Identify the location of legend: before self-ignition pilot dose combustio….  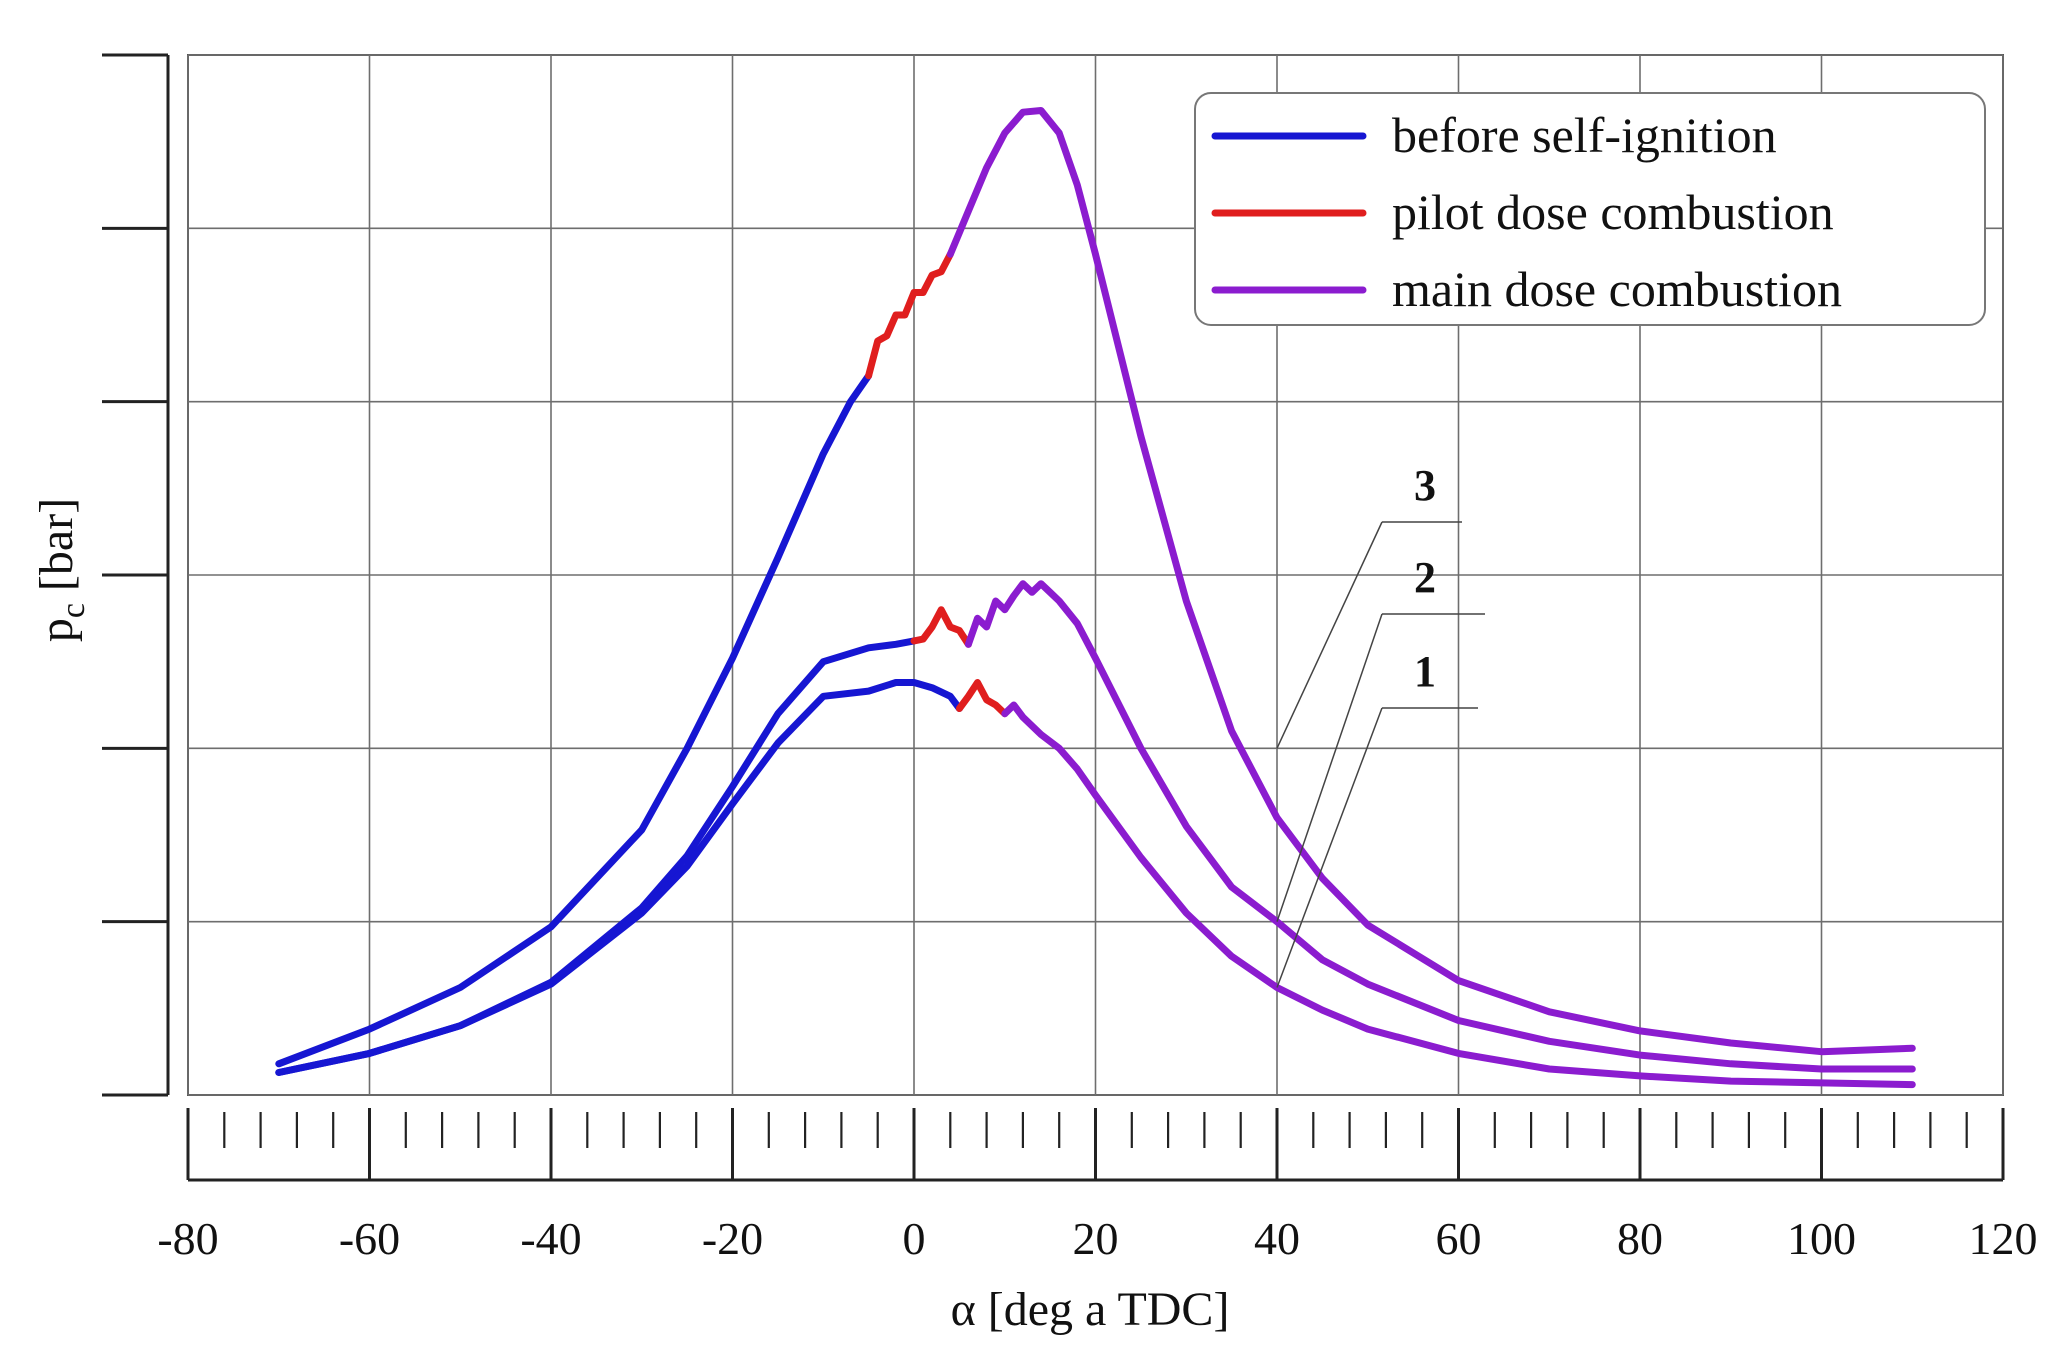
(1590, 209).